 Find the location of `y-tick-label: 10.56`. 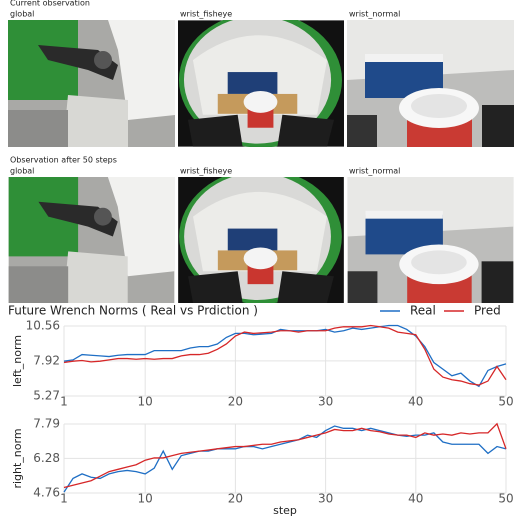

y-tick-label: 10.56 is located at coordinates (43, 326).